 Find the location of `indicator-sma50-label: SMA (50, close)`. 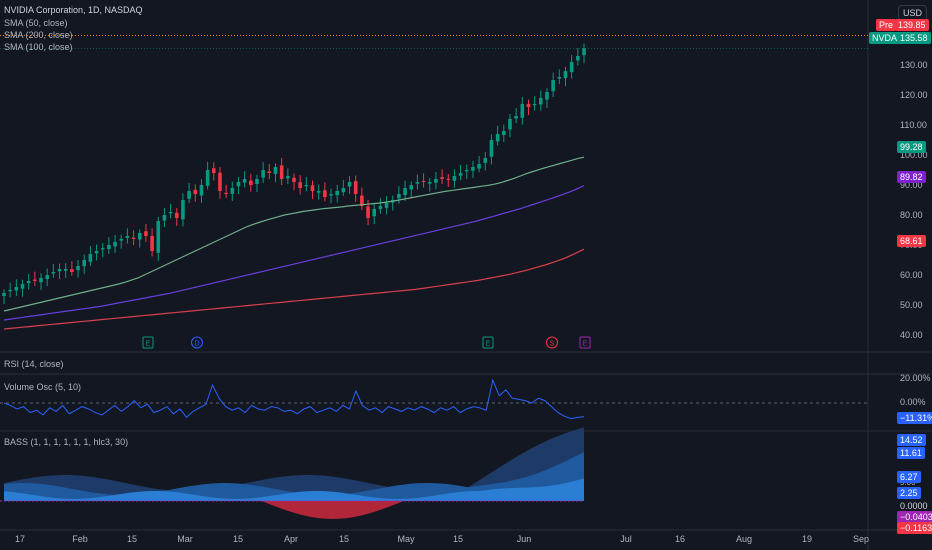

indicator-sma50-label: SMA (50, close) is located at coordinates (36, 23).